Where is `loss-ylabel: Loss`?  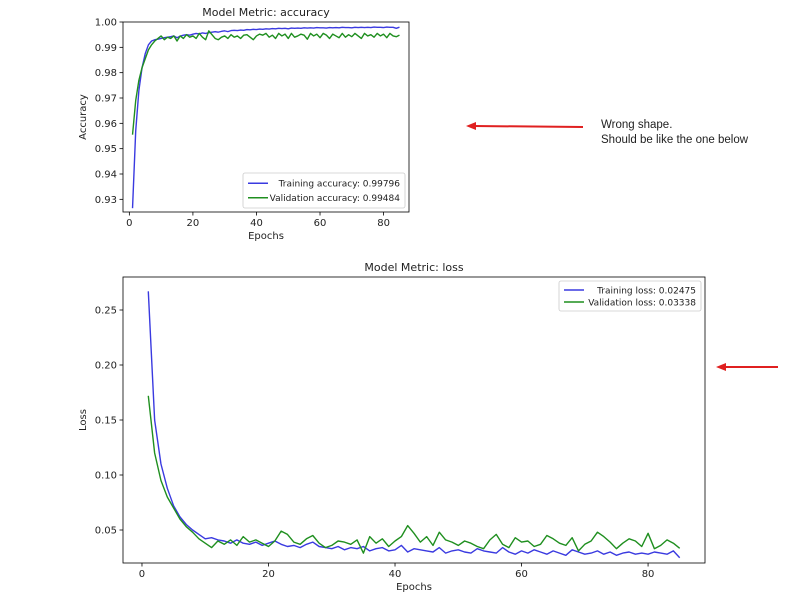
loss-ylabel: Loss is located at coordinates (83, 420).